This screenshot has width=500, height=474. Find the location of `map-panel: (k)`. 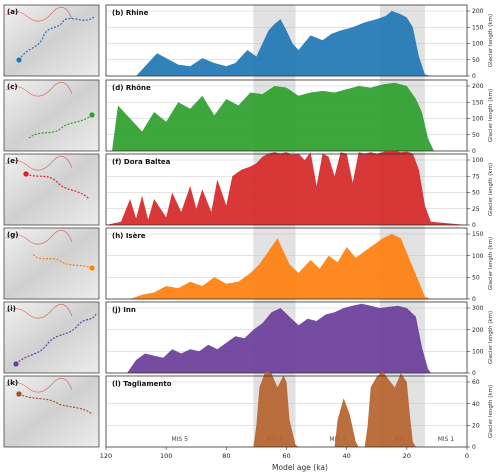

map-panel: (k) is located at coordinates (51, 411).